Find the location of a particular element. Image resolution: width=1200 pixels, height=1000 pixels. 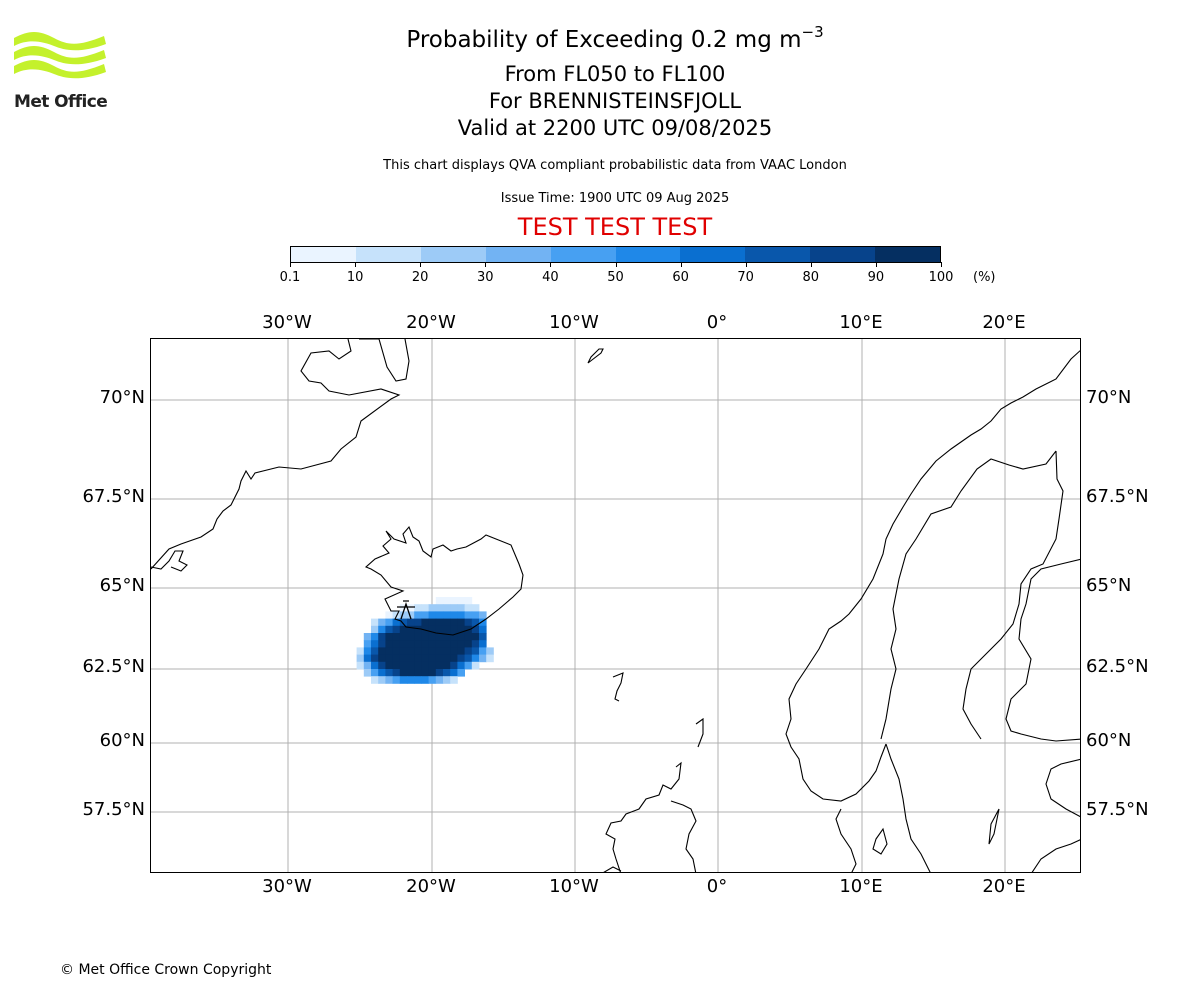

met-office-waves-icon is located at coordinates (60, 55).